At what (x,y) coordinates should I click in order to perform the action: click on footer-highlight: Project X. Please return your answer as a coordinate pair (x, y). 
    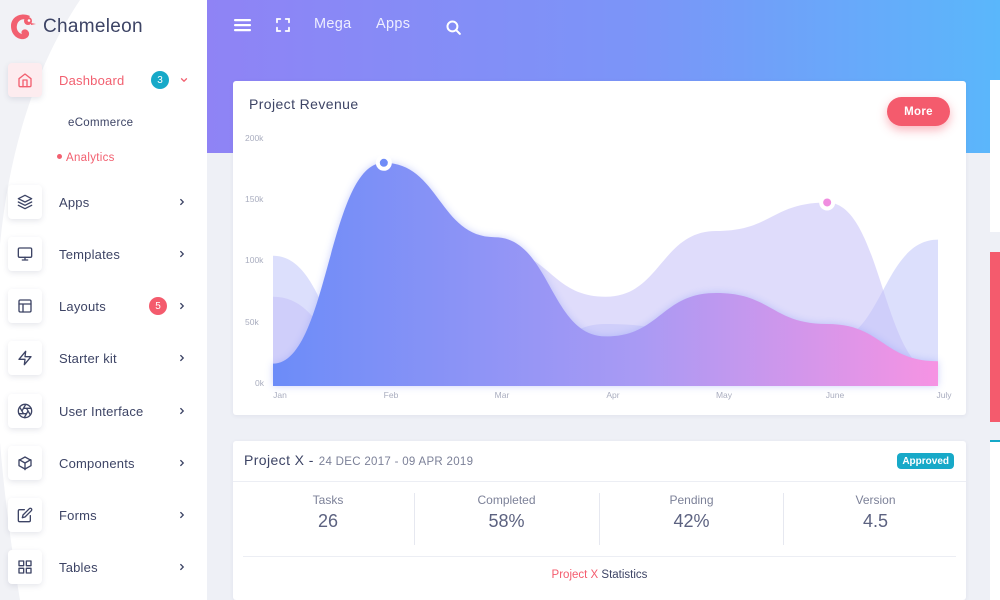
    Looking at the image, I should click on (575, 575).